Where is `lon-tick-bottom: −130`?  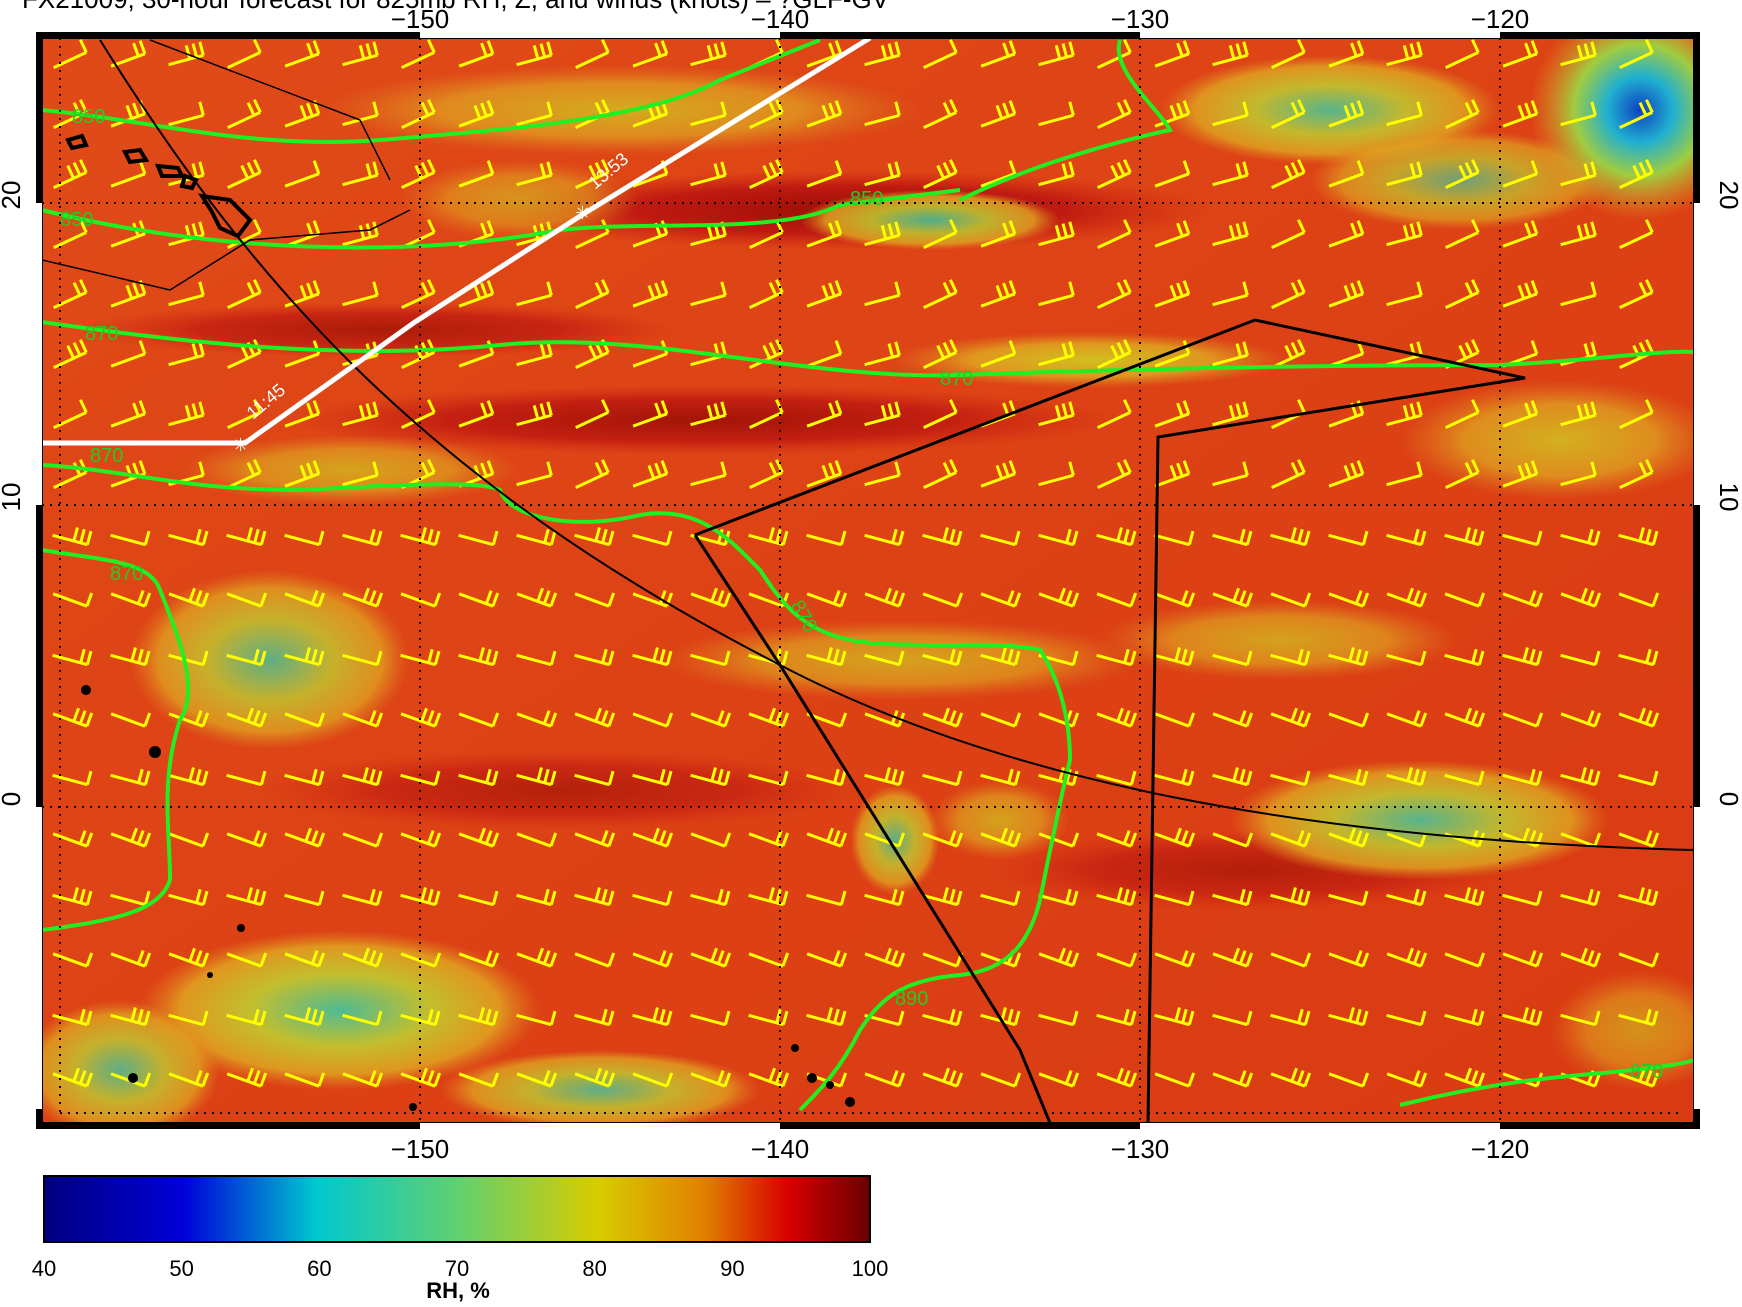
lon-tick-bottom: −130 is located at coordinates (1140, 1149).